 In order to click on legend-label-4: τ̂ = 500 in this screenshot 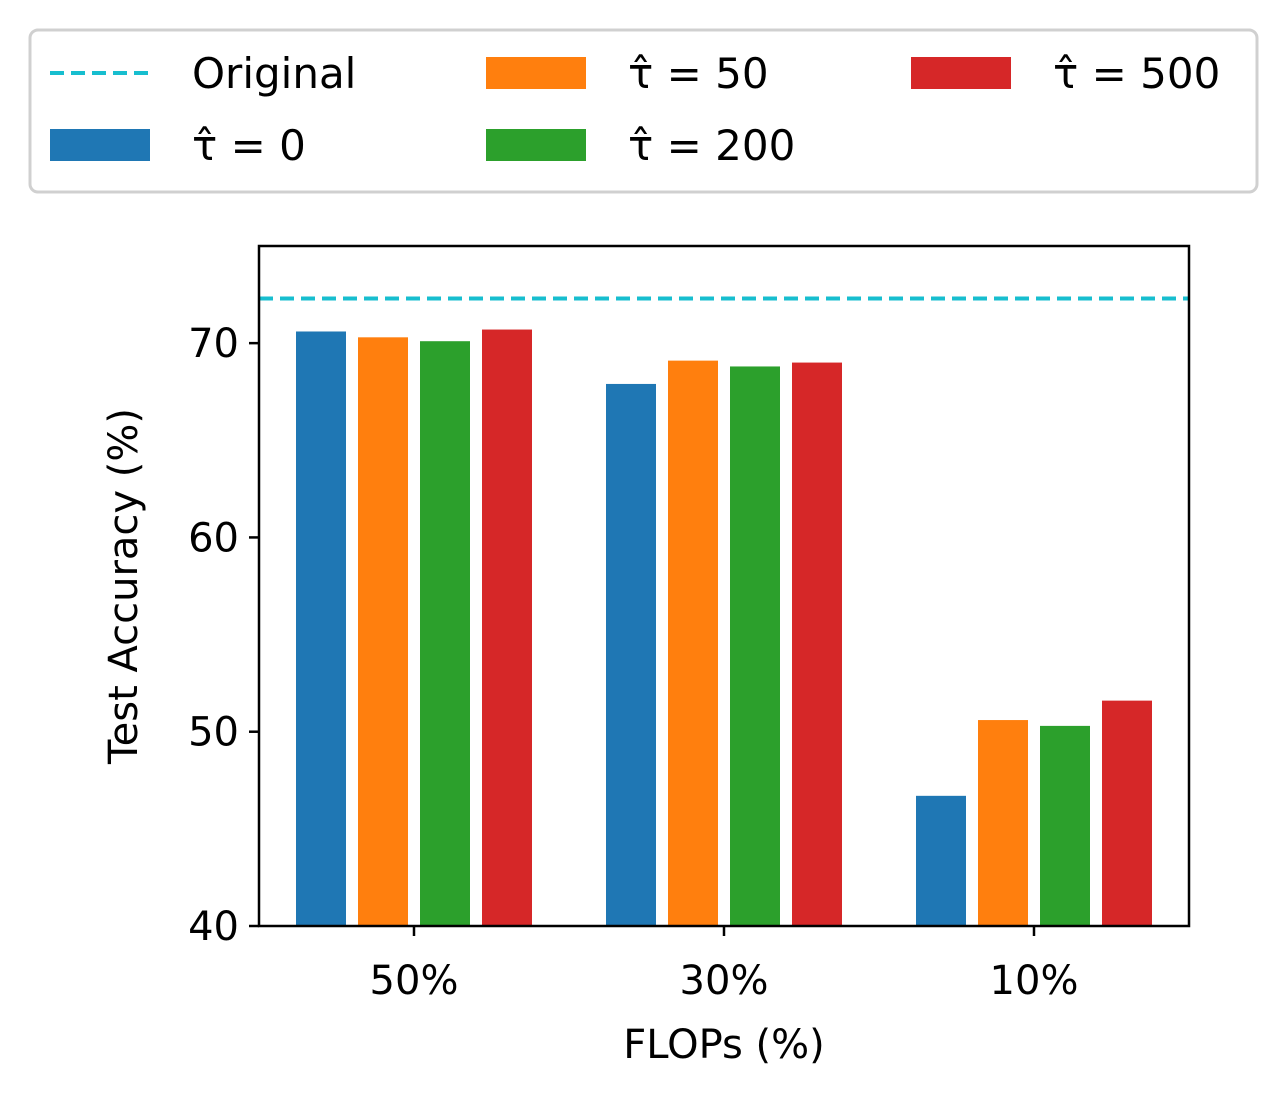, I will do `click(1136, 73)`.